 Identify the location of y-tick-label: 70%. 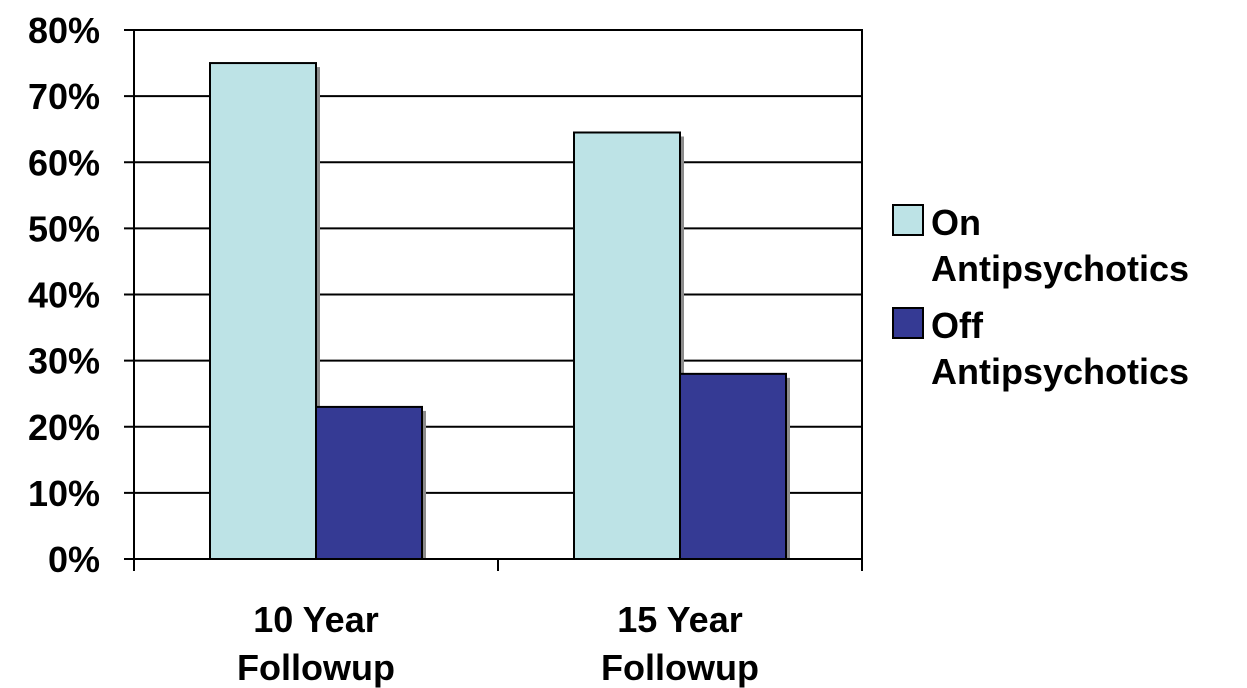
(64, 96).